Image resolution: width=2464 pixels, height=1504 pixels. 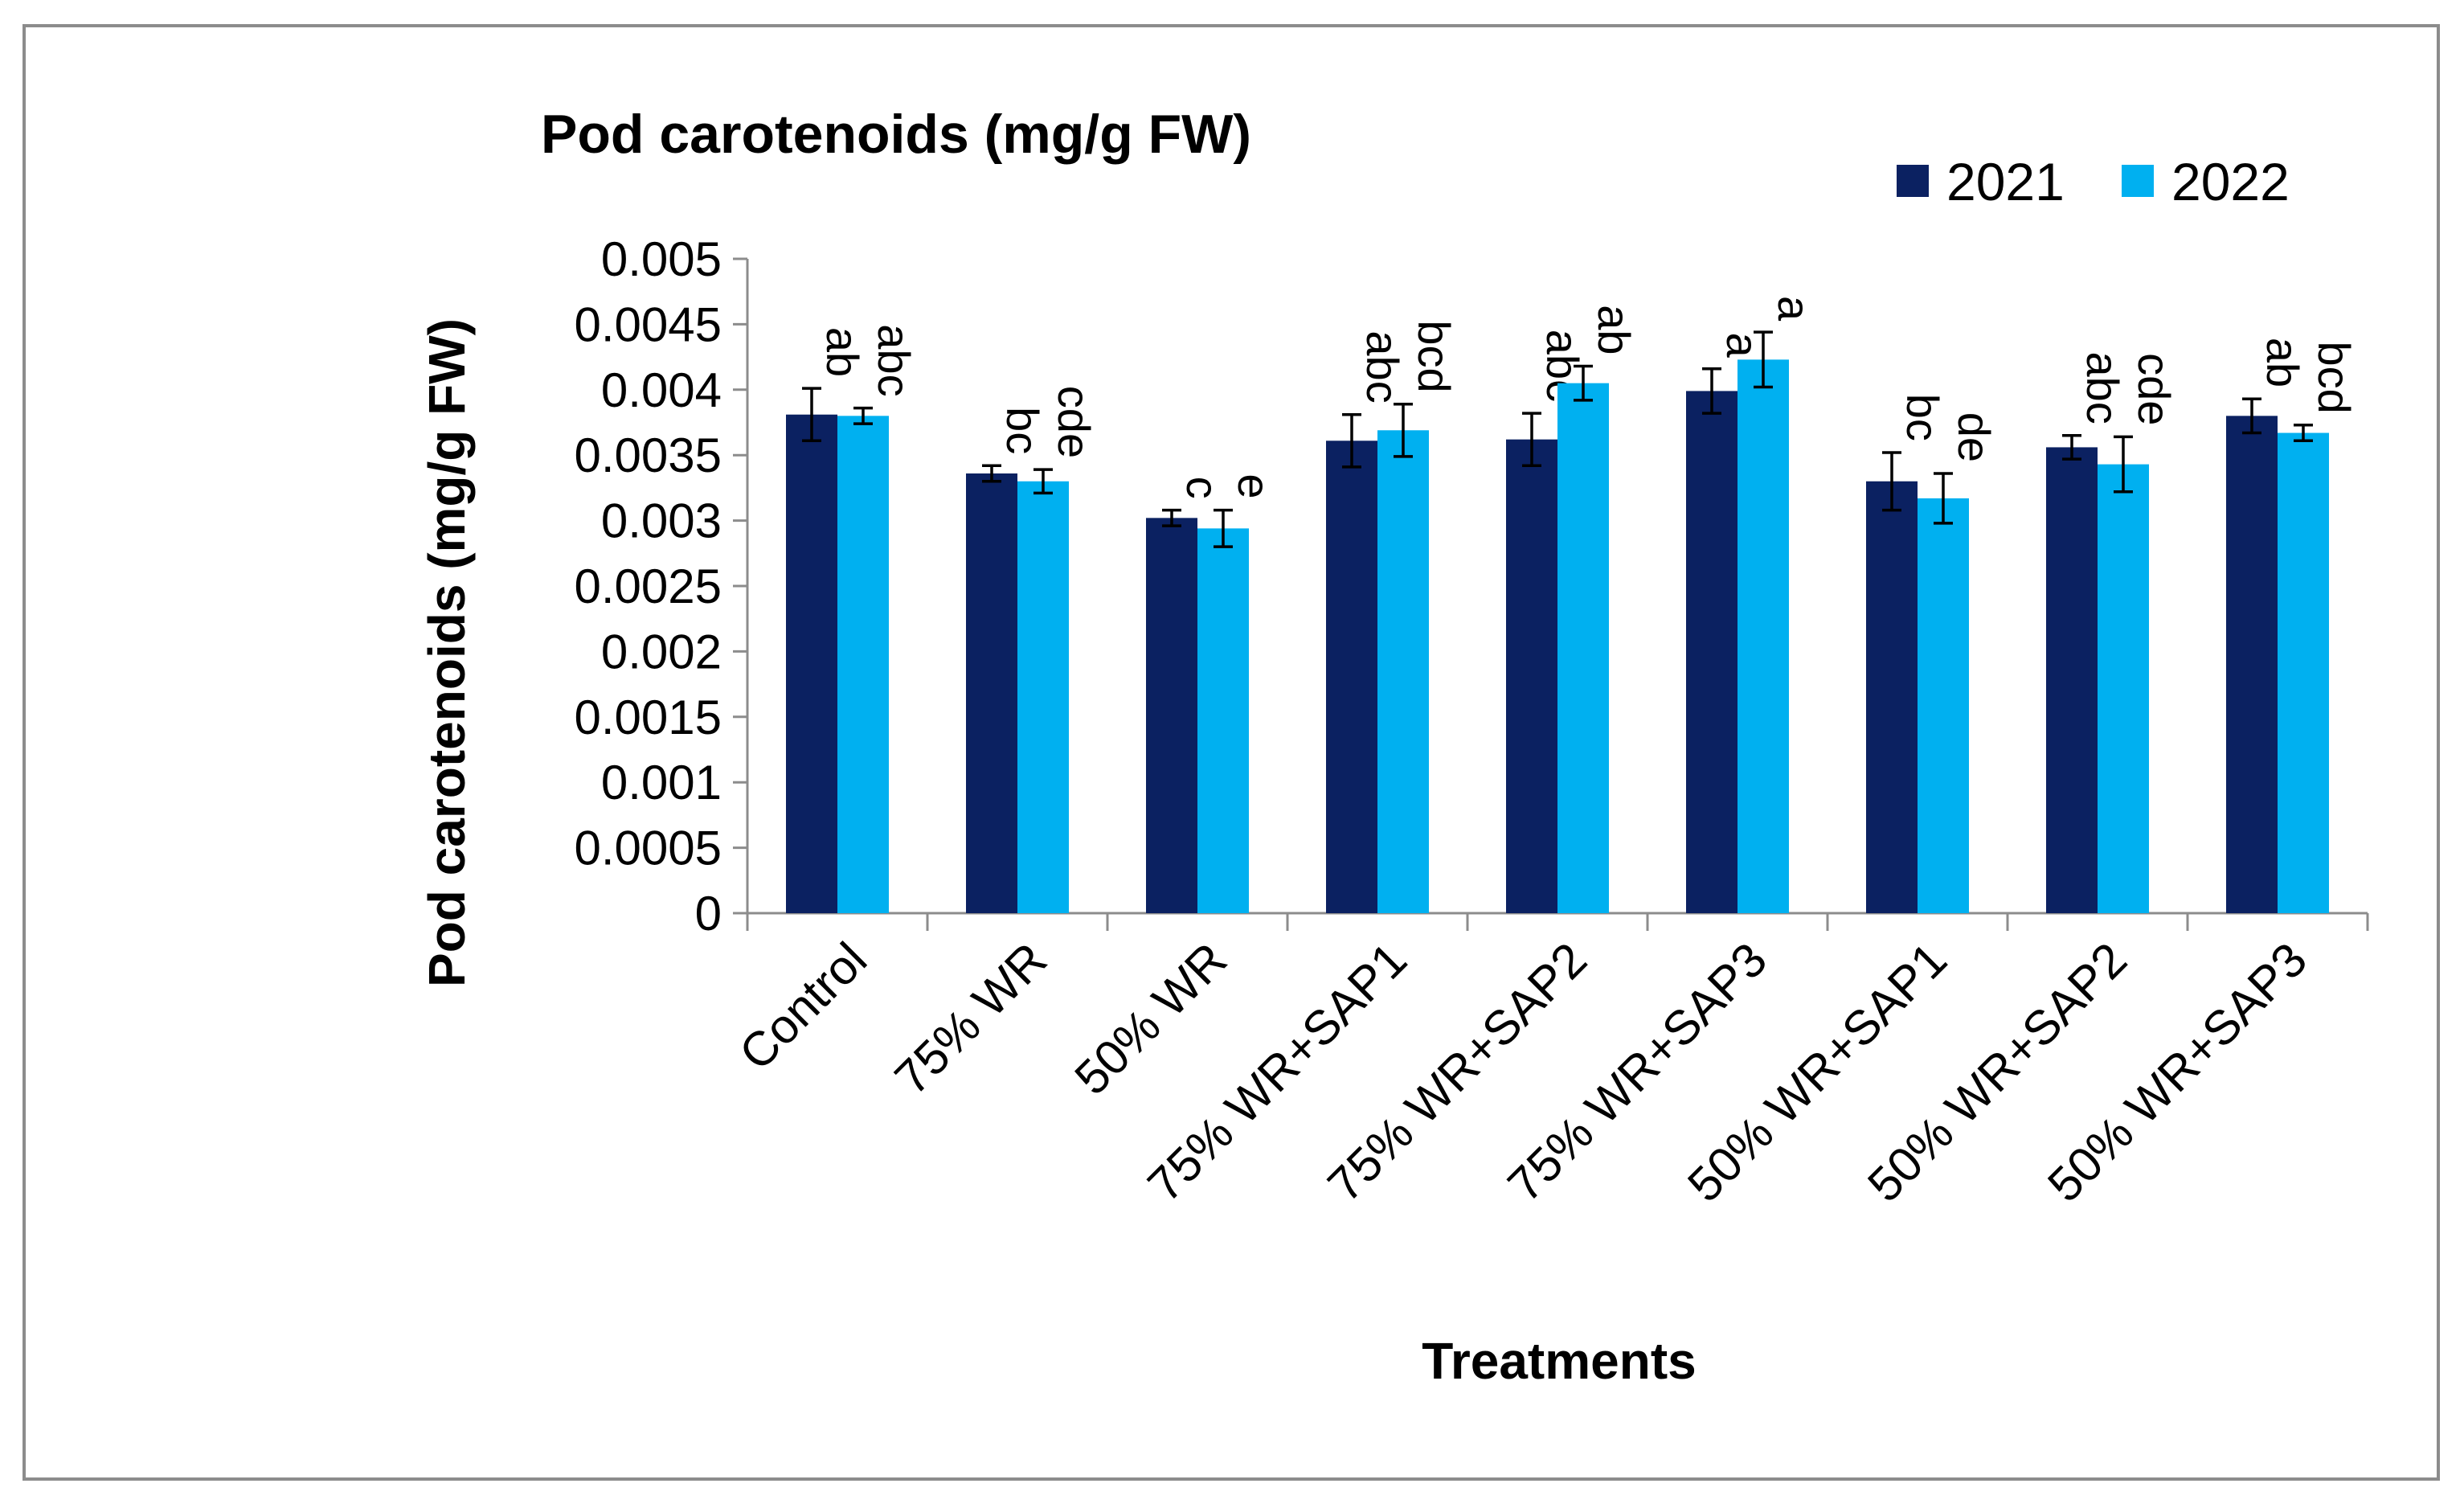 What do you see at coordinates (1254, 486) in the screenshot?
I see `significance-letter: e` at bounding box center [1254, 486].